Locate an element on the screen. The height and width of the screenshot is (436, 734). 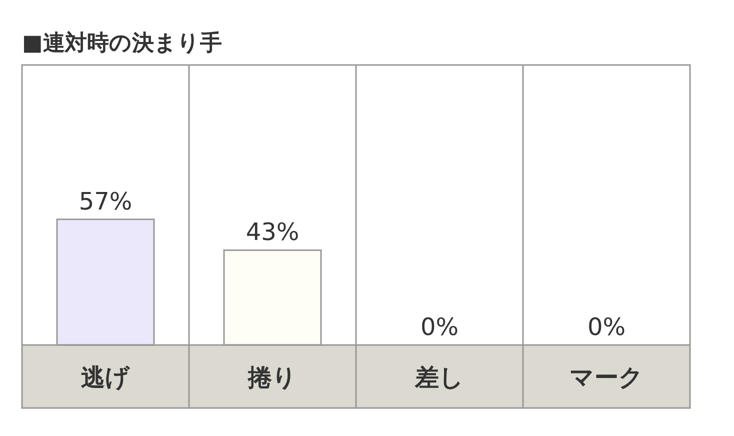
data-label: 43% is located at coordinates (273, 232).